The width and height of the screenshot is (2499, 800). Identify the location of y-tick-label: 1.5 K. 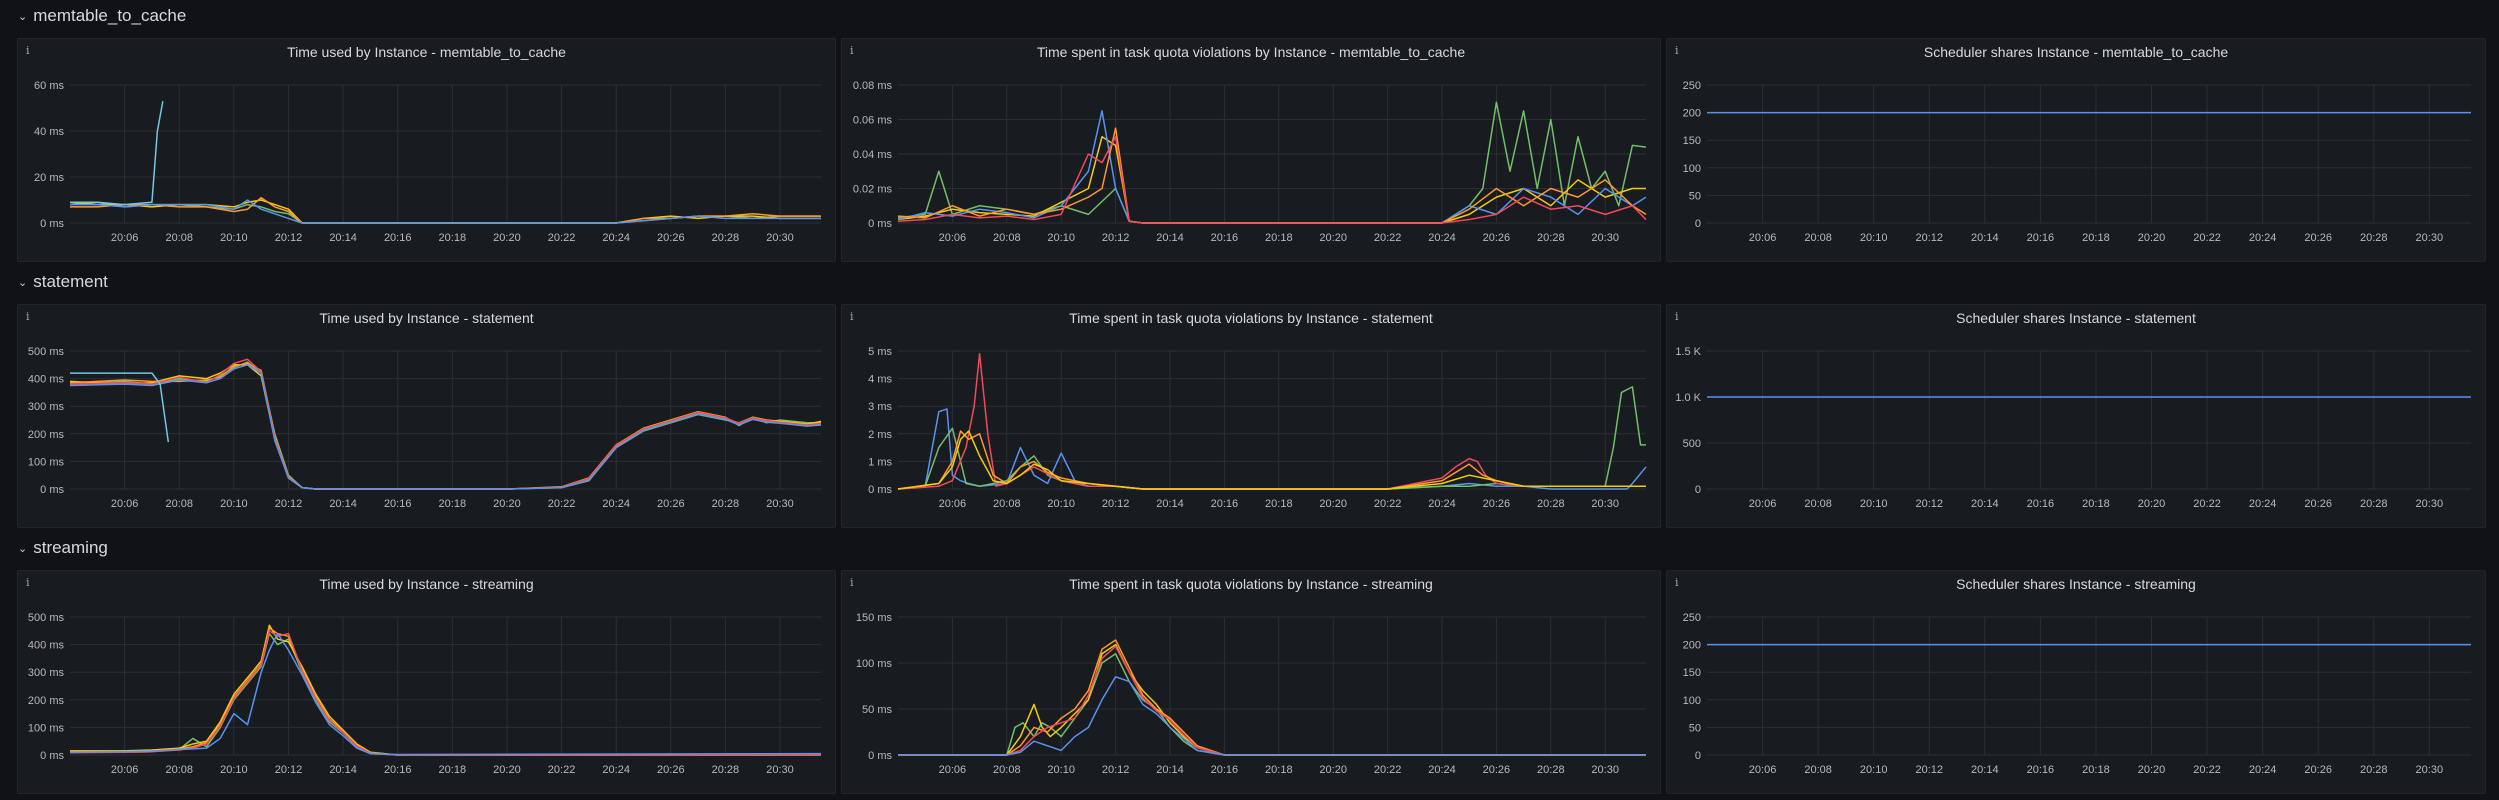
(1688, 352).